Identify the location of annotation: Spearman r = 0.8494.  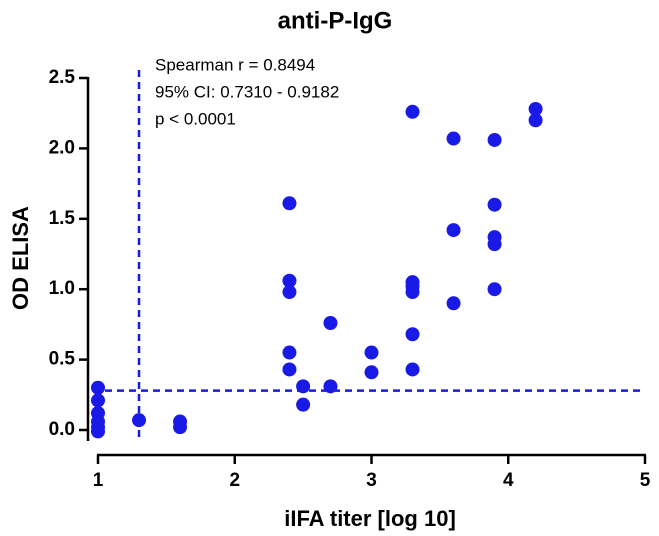
(235, 64).